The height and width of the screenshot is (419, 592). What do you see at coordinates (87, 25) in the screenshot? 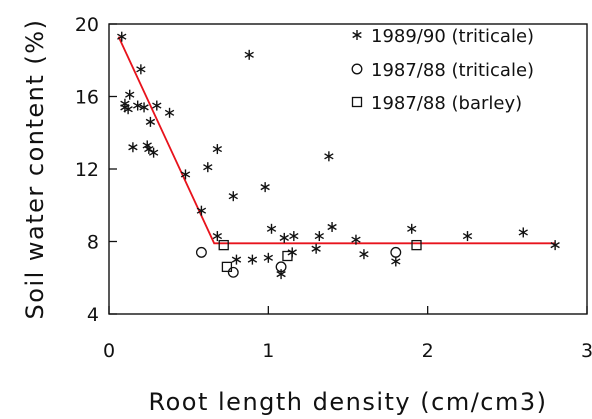
I see `y-tick-label: 20` at bounding box center [87, 25].